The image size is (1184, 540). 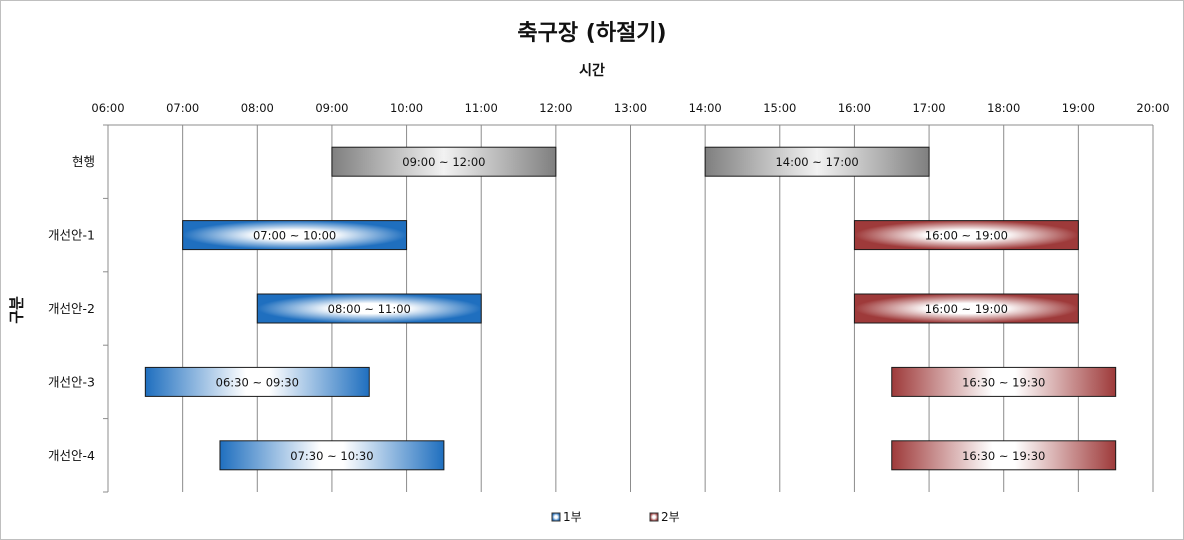 I want to click on chart-title: 축구장 (하절기), so click(x=592, y=33).